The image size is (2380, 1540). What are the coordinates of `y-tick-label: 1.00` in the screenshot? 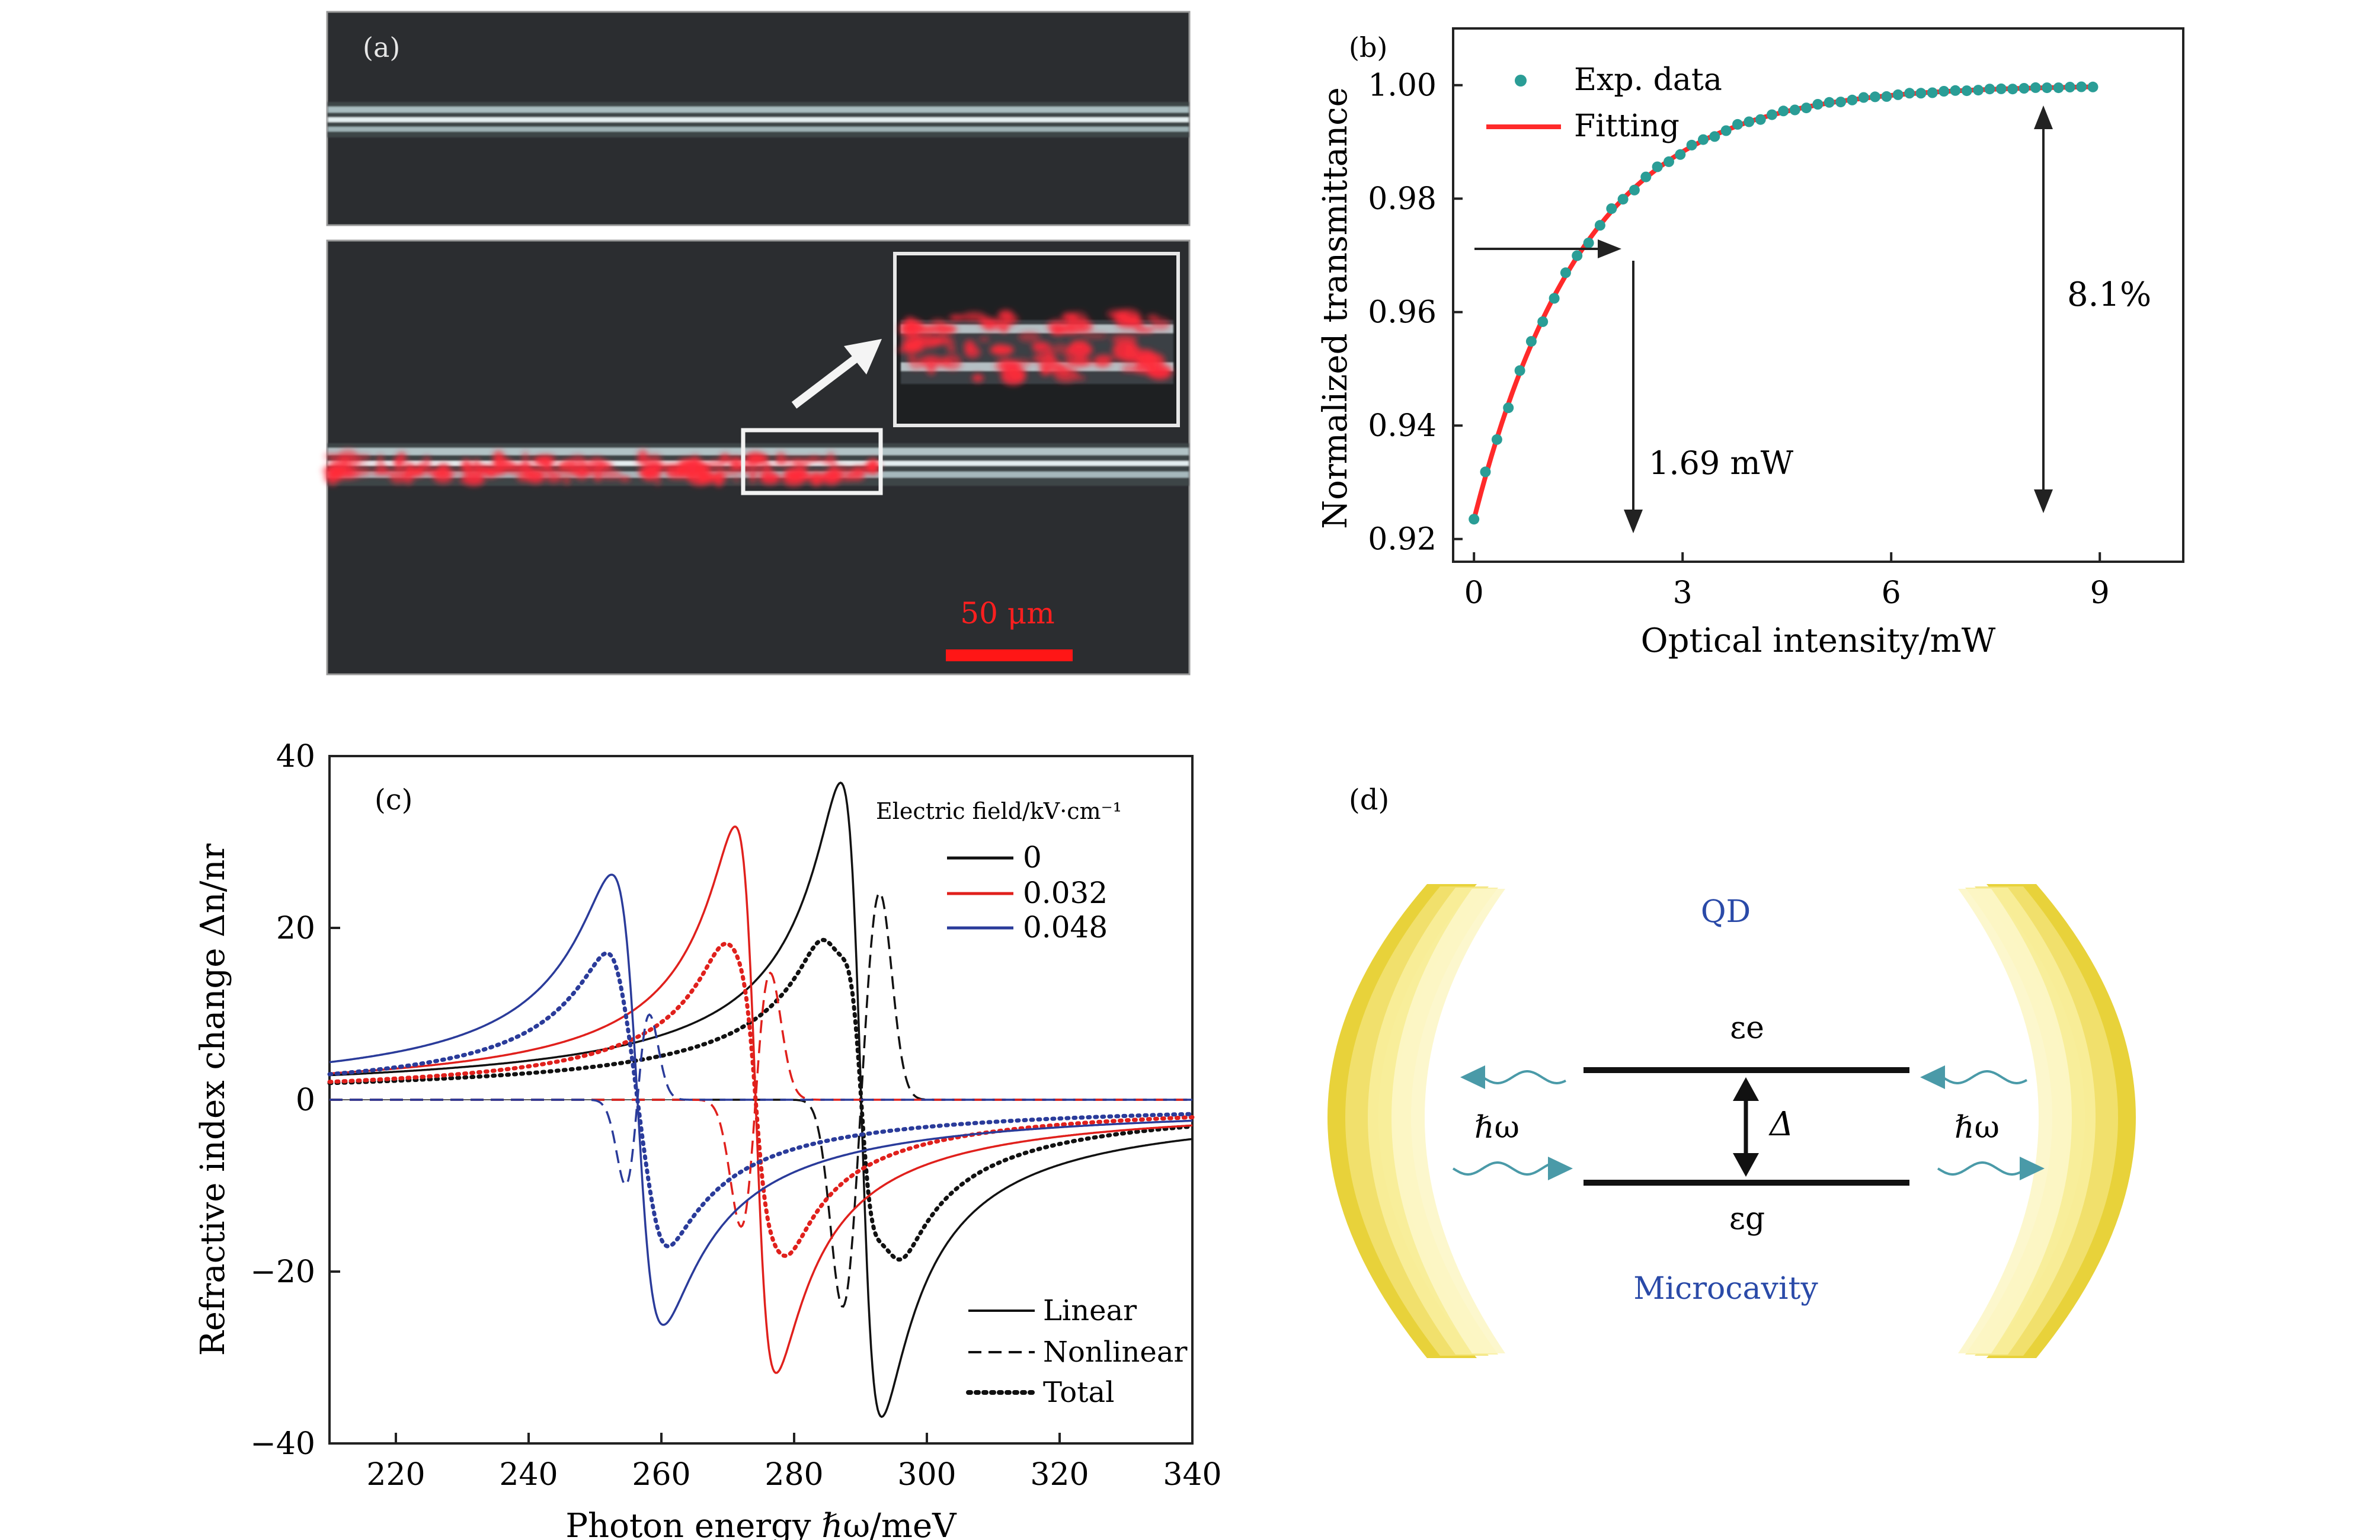 It's located at (1402, 86).